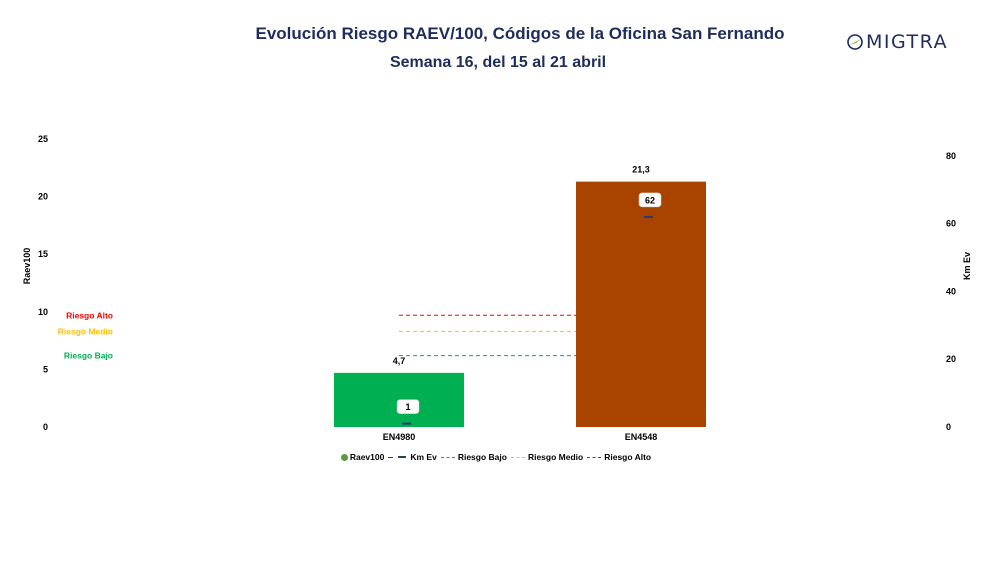  I want to click on legend-item-raev100: Raev100, so click(362, 457).